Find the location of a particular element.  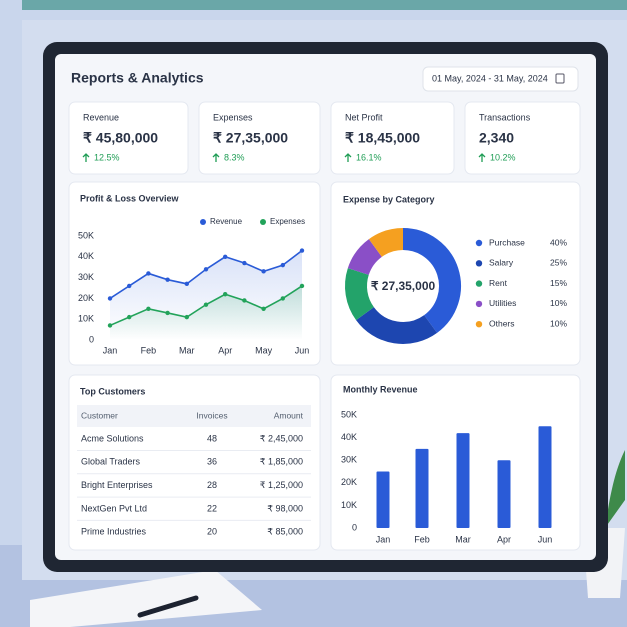

kpi-value: ₹ 45,80,000 is located at coordinates (120, 138).